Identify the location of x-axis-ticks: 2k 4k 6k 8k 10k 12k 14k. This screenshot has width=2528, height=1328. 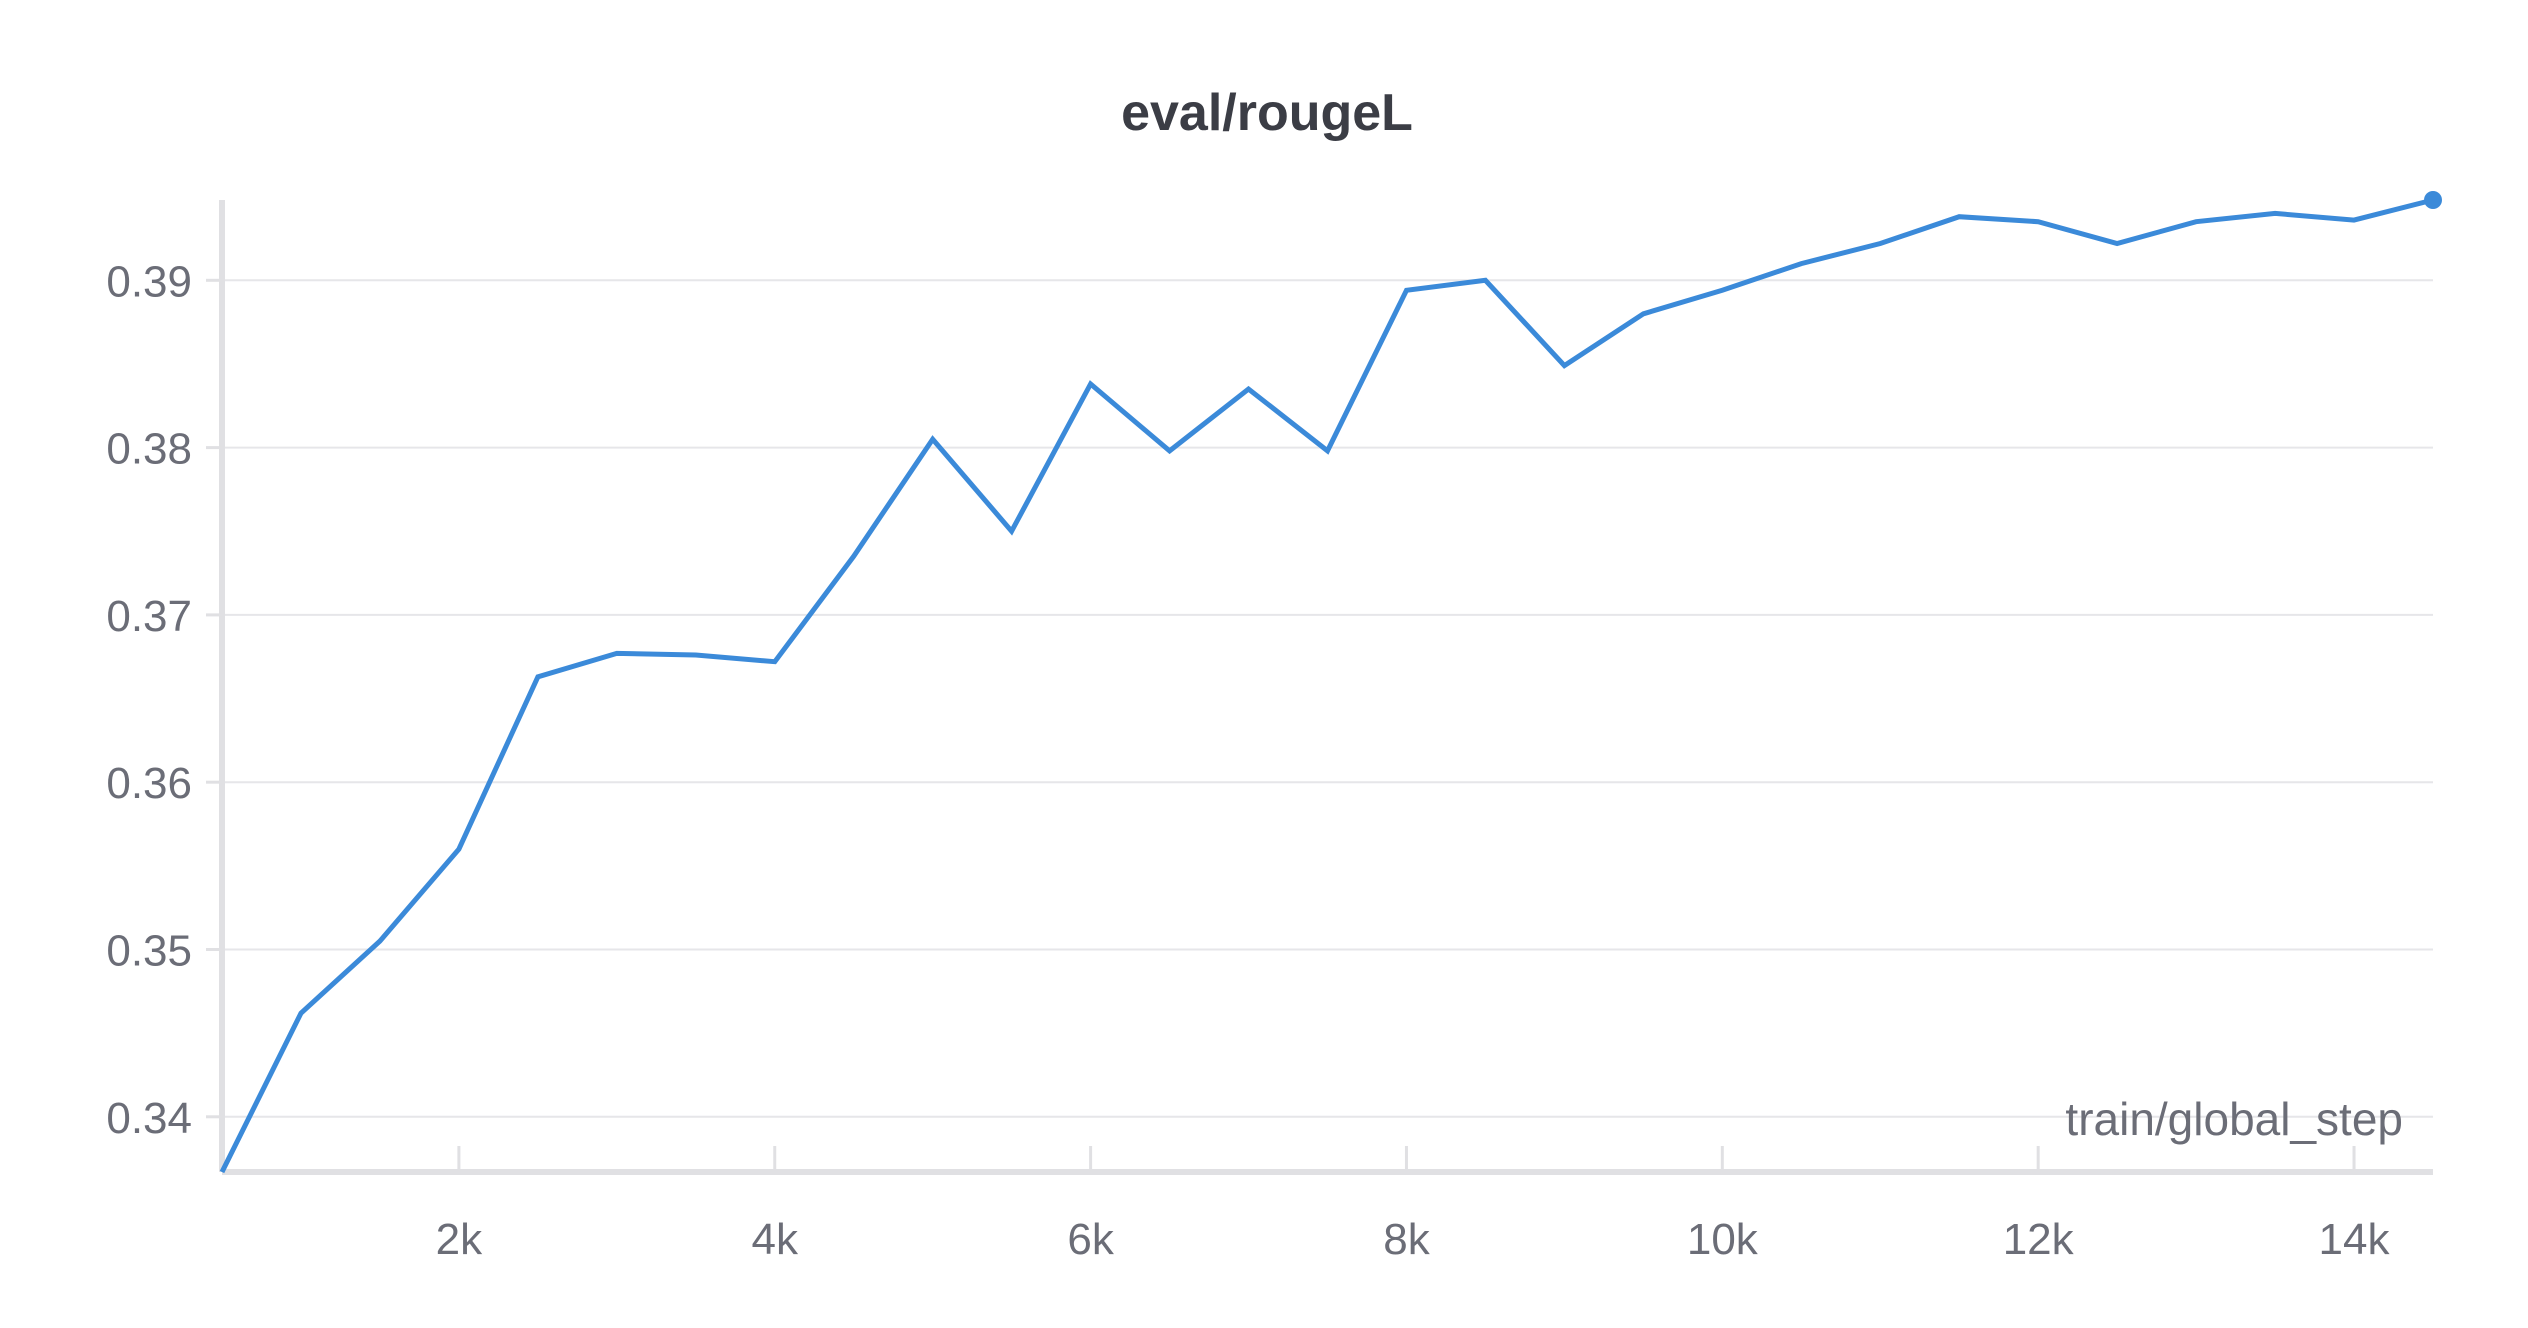
(1413, 1205).